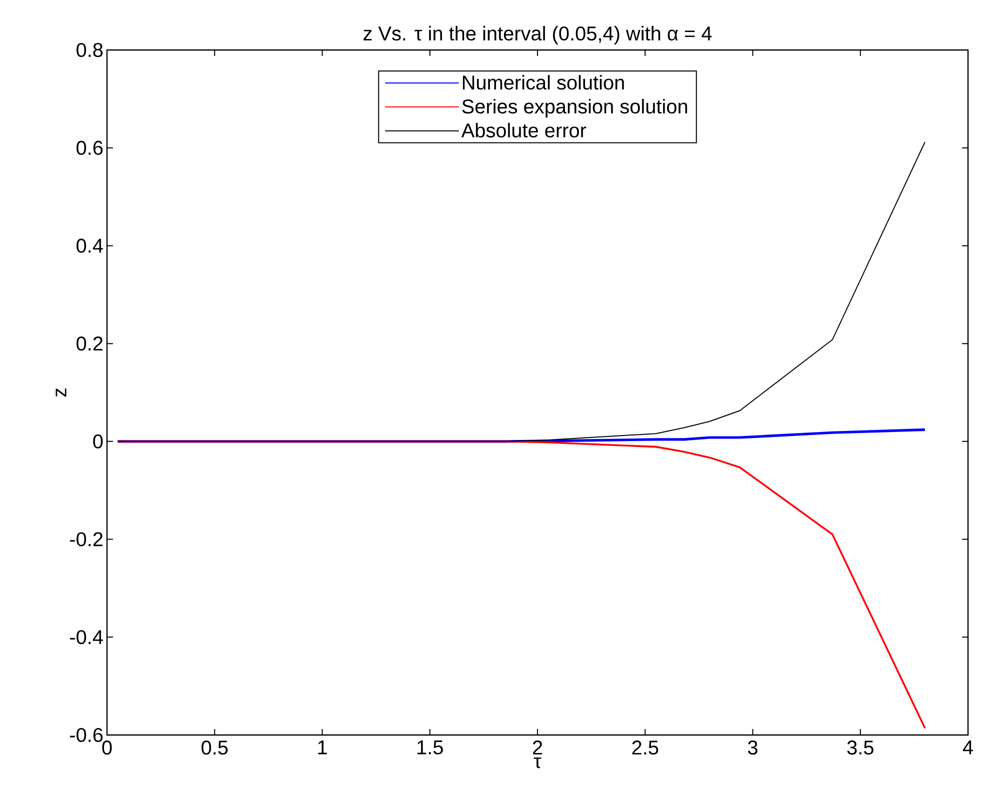 This screenshot has height=812, width=984. What do you see at coordinates (215, 747) in the screenshot?
I see `x-tick-label: 0.5` at bounding box center [215, 747].